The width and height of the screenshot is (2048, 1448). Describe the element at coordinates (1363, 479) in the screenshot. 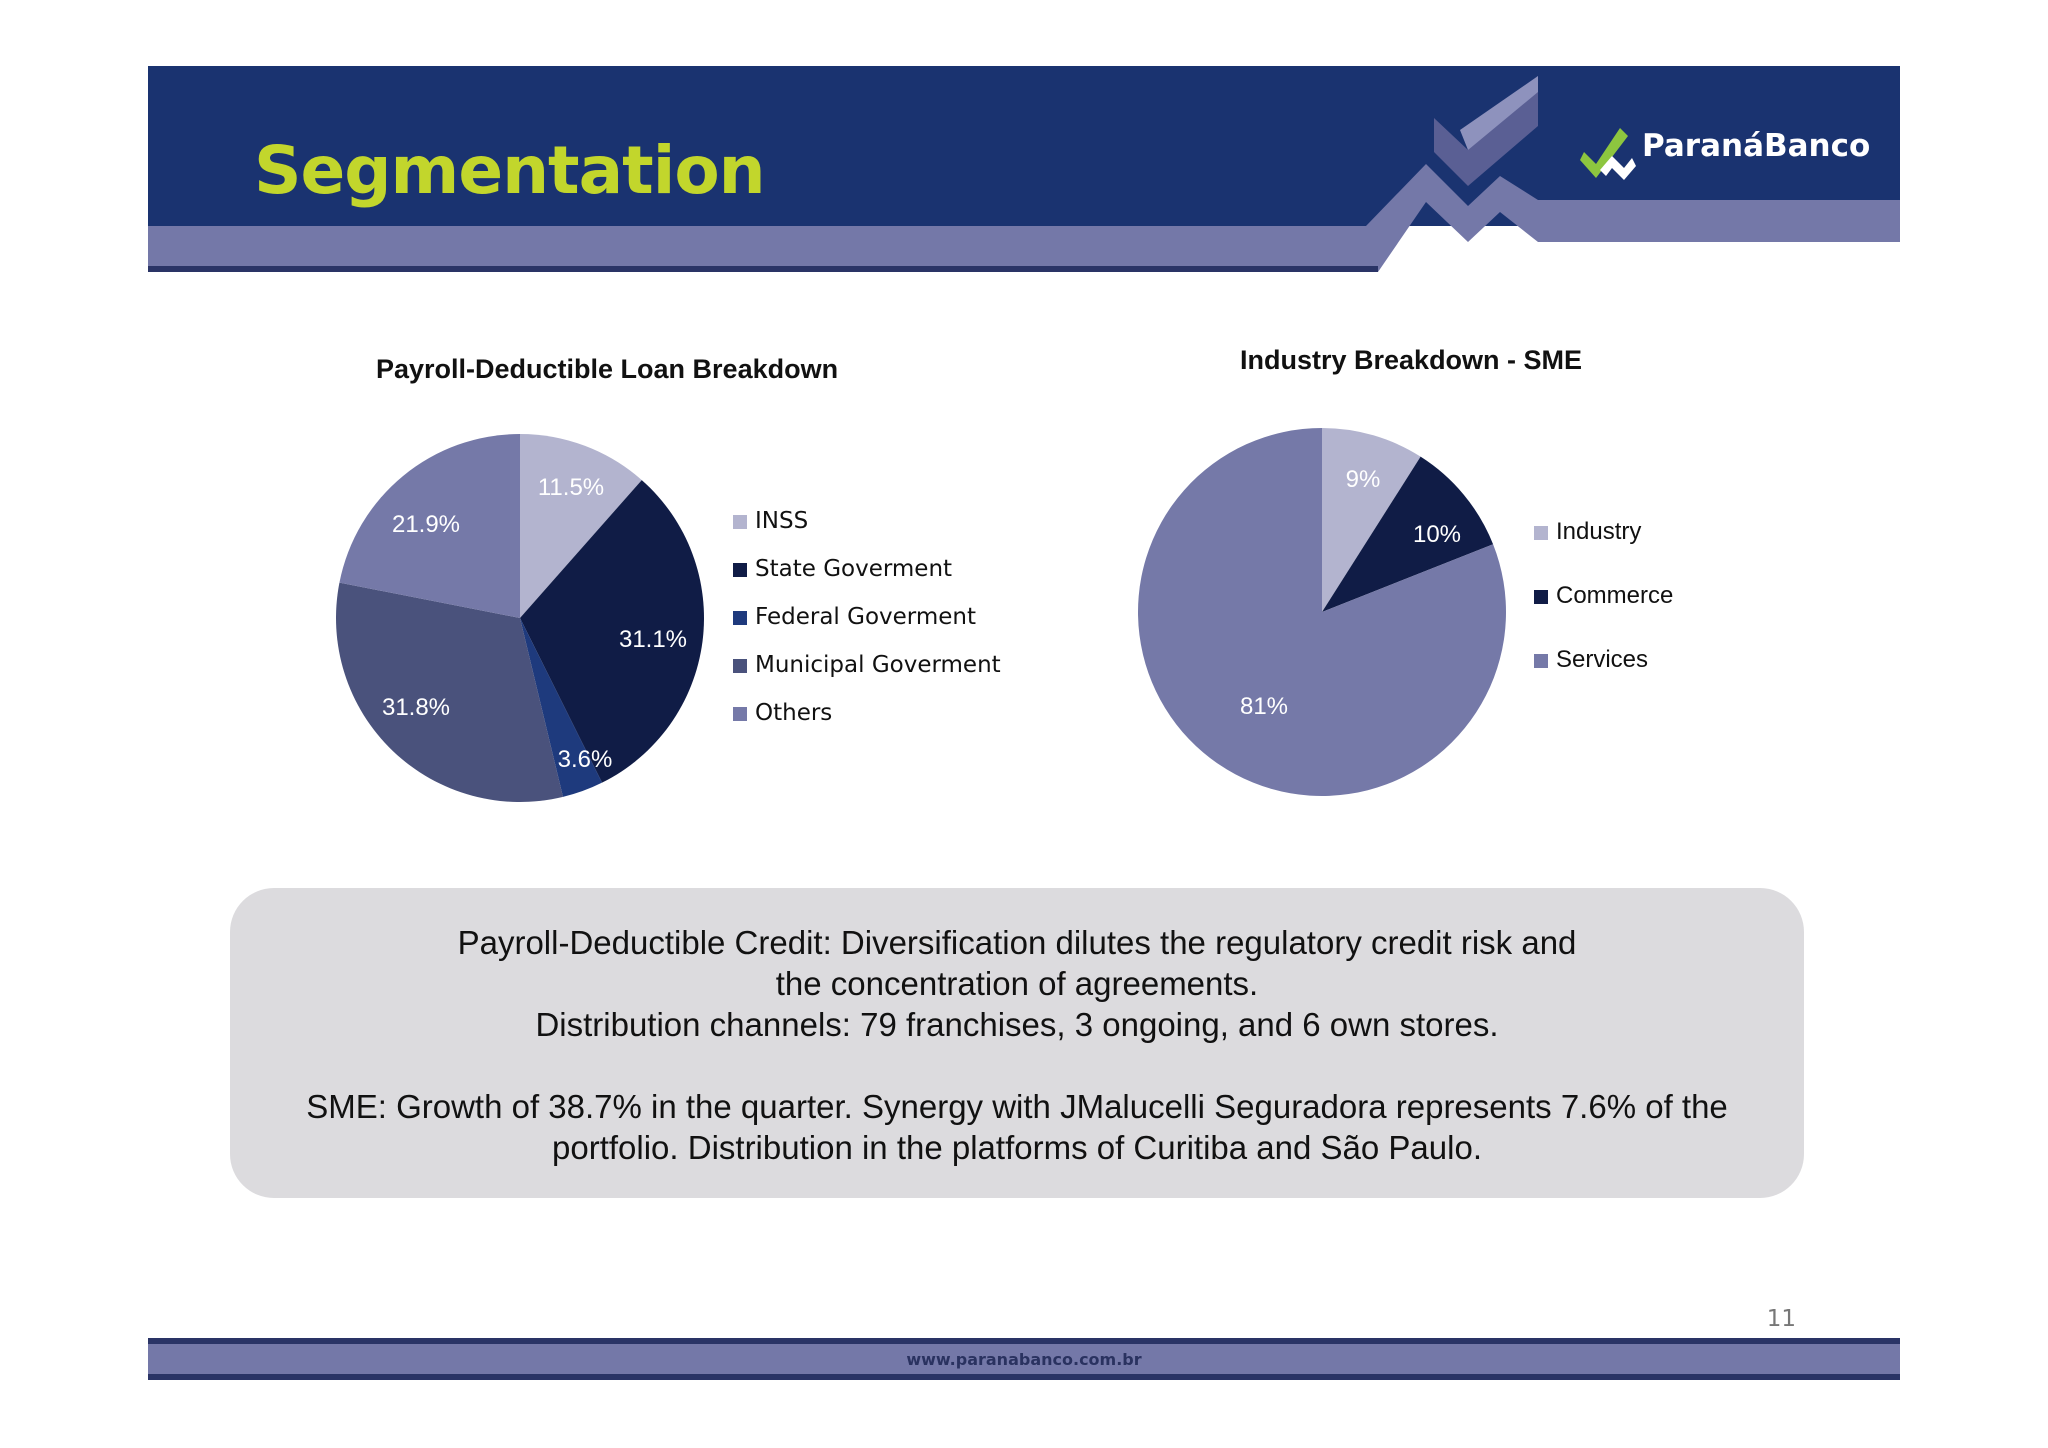

I see `pie-data-label: 9%` at that location.